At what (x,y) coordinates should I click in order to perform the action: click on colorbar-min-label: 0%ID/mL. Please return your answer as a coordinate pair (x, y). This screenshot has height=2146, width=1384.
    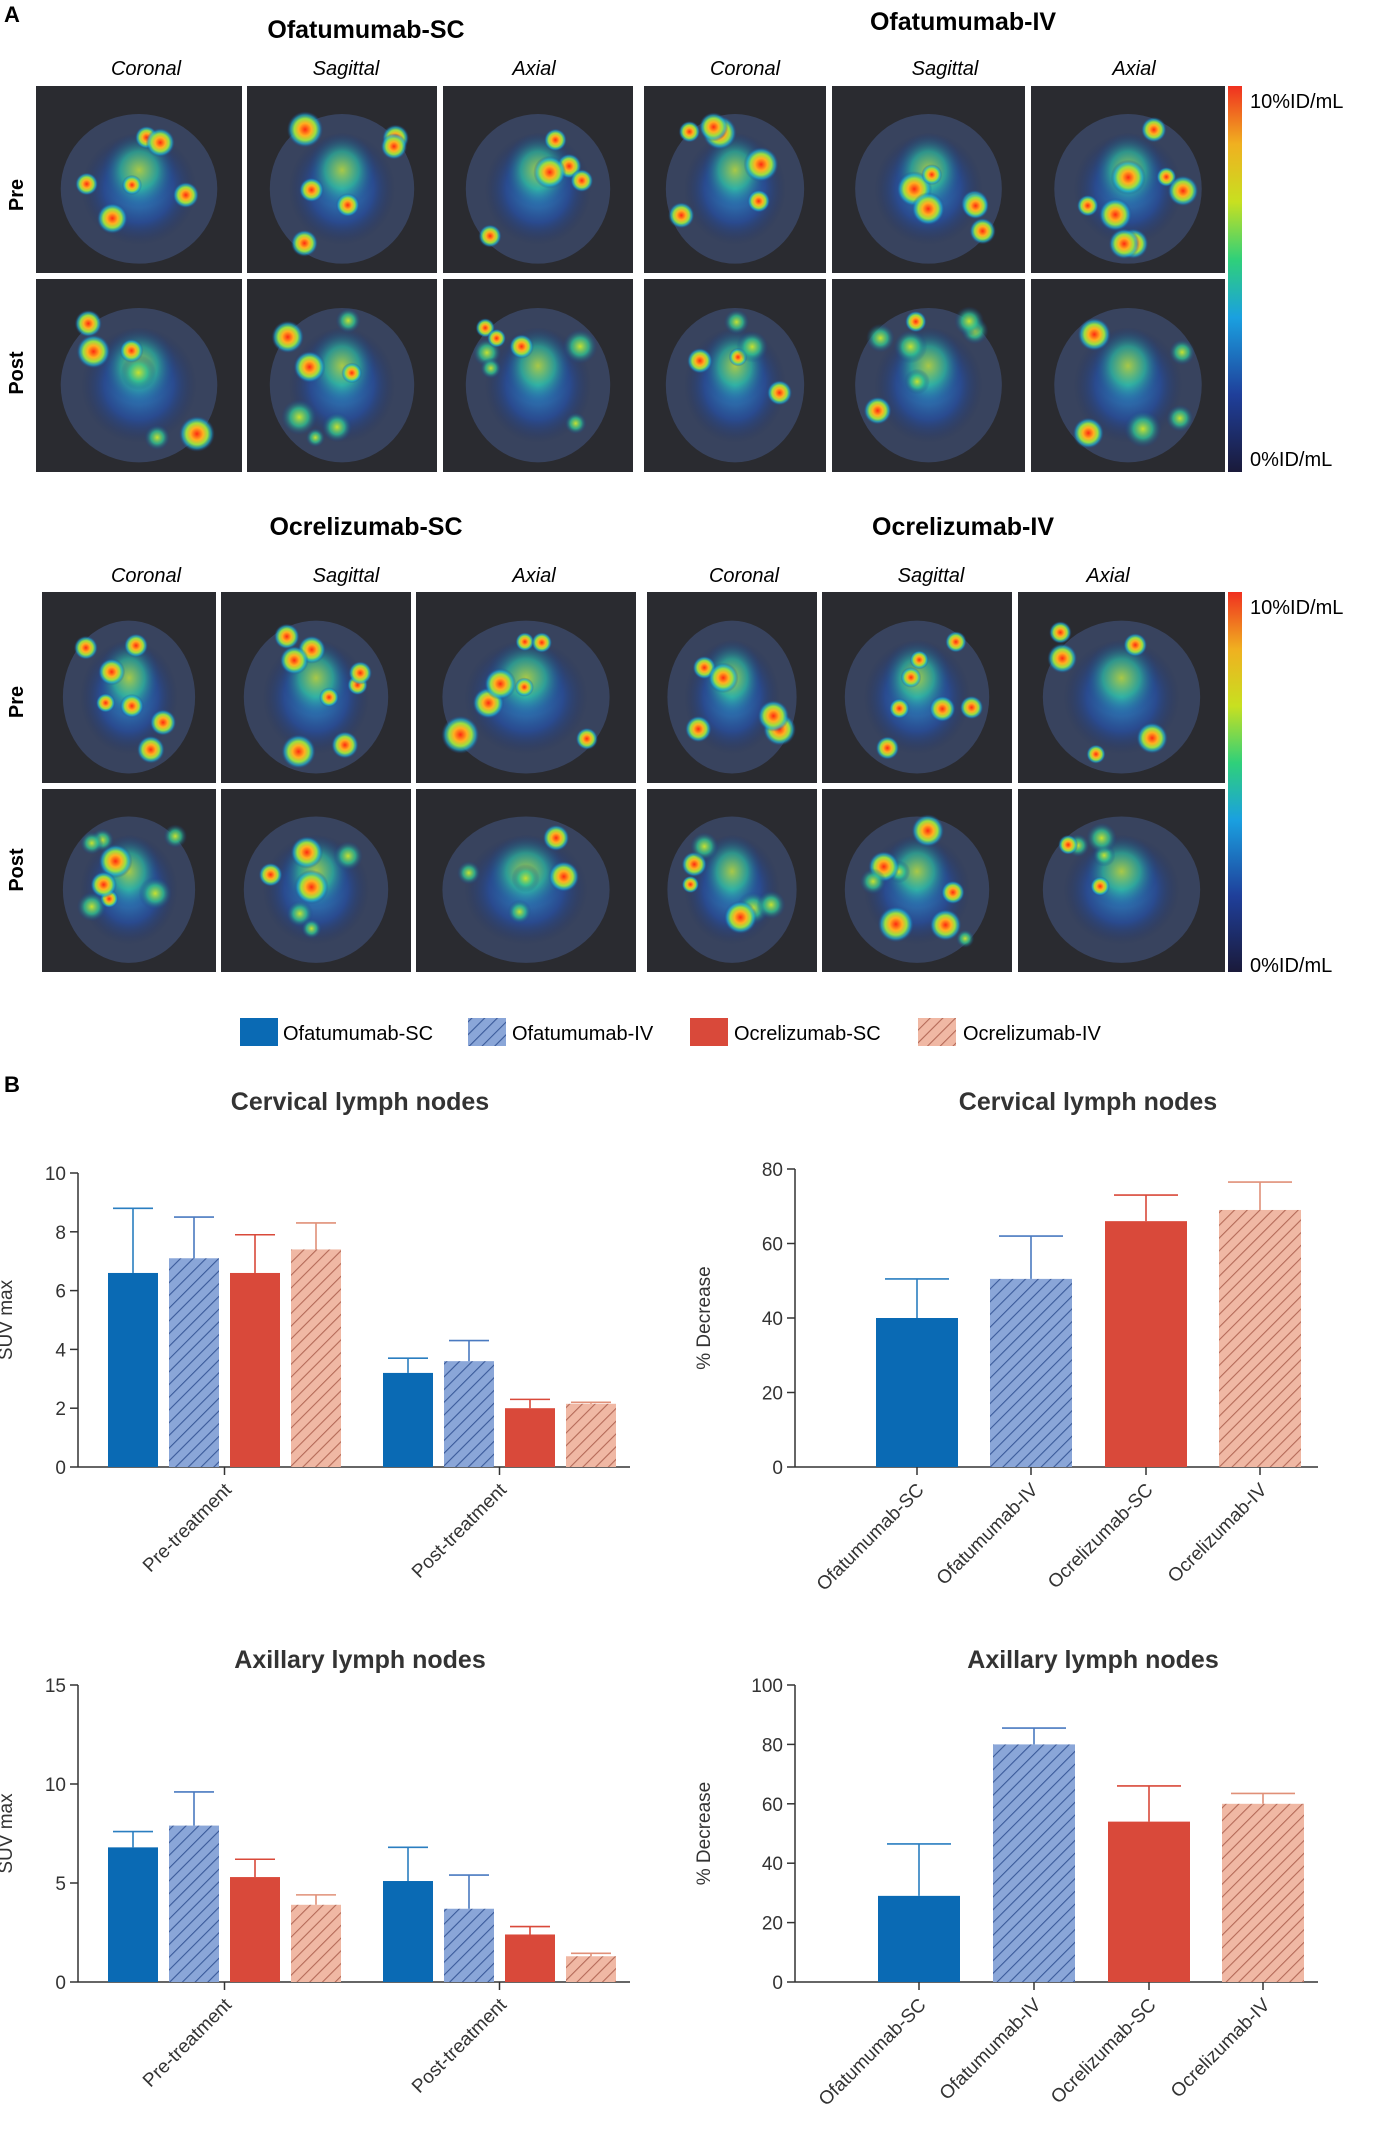
    Looking at the image, I should click on (1291, 460).